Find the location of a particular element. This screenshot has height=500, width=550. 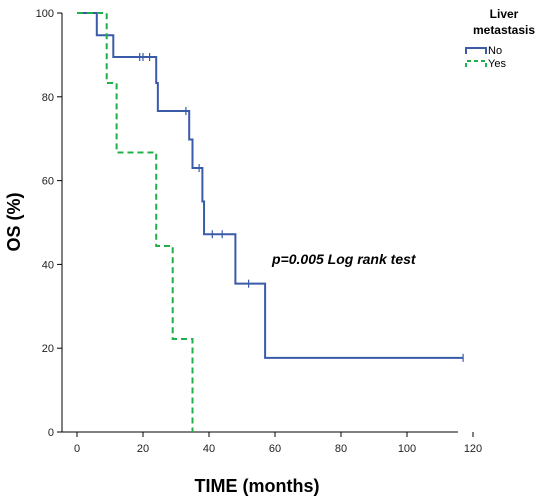

legend-title-line1: Liver is located at coordinates (504, 14).